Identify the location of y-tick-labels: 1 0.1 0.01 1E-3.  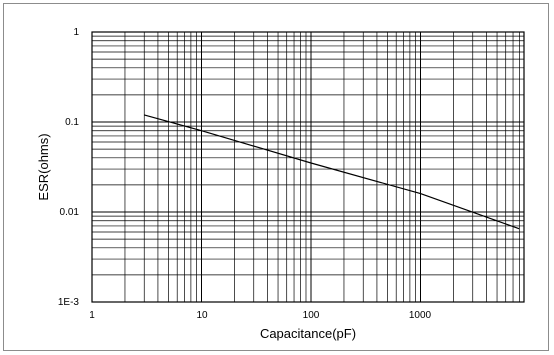
(69, 167).